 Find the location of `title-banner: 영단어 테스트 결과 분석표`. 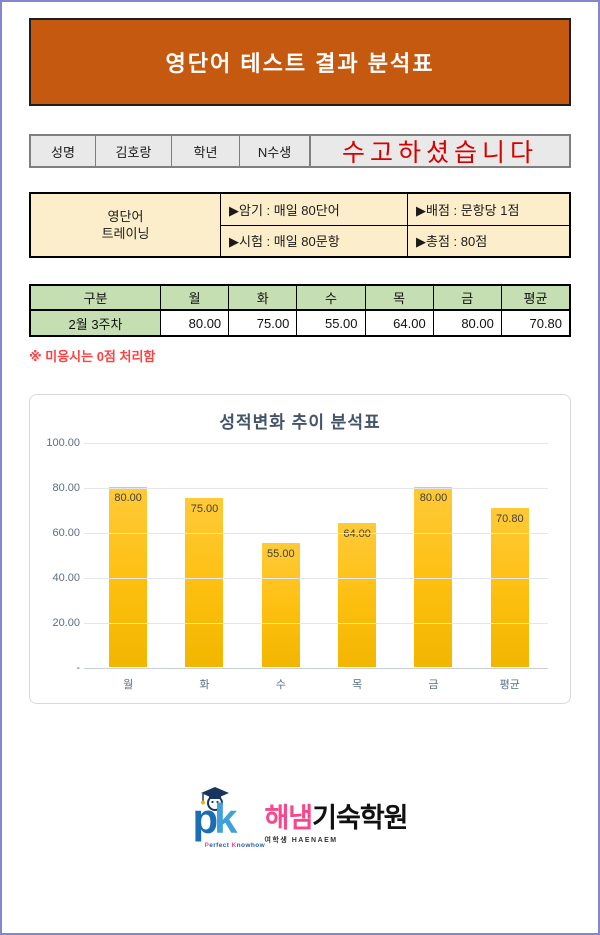

title-banner: 영단어 테스트 결과 분석표 is located at coordinates (300, 62).